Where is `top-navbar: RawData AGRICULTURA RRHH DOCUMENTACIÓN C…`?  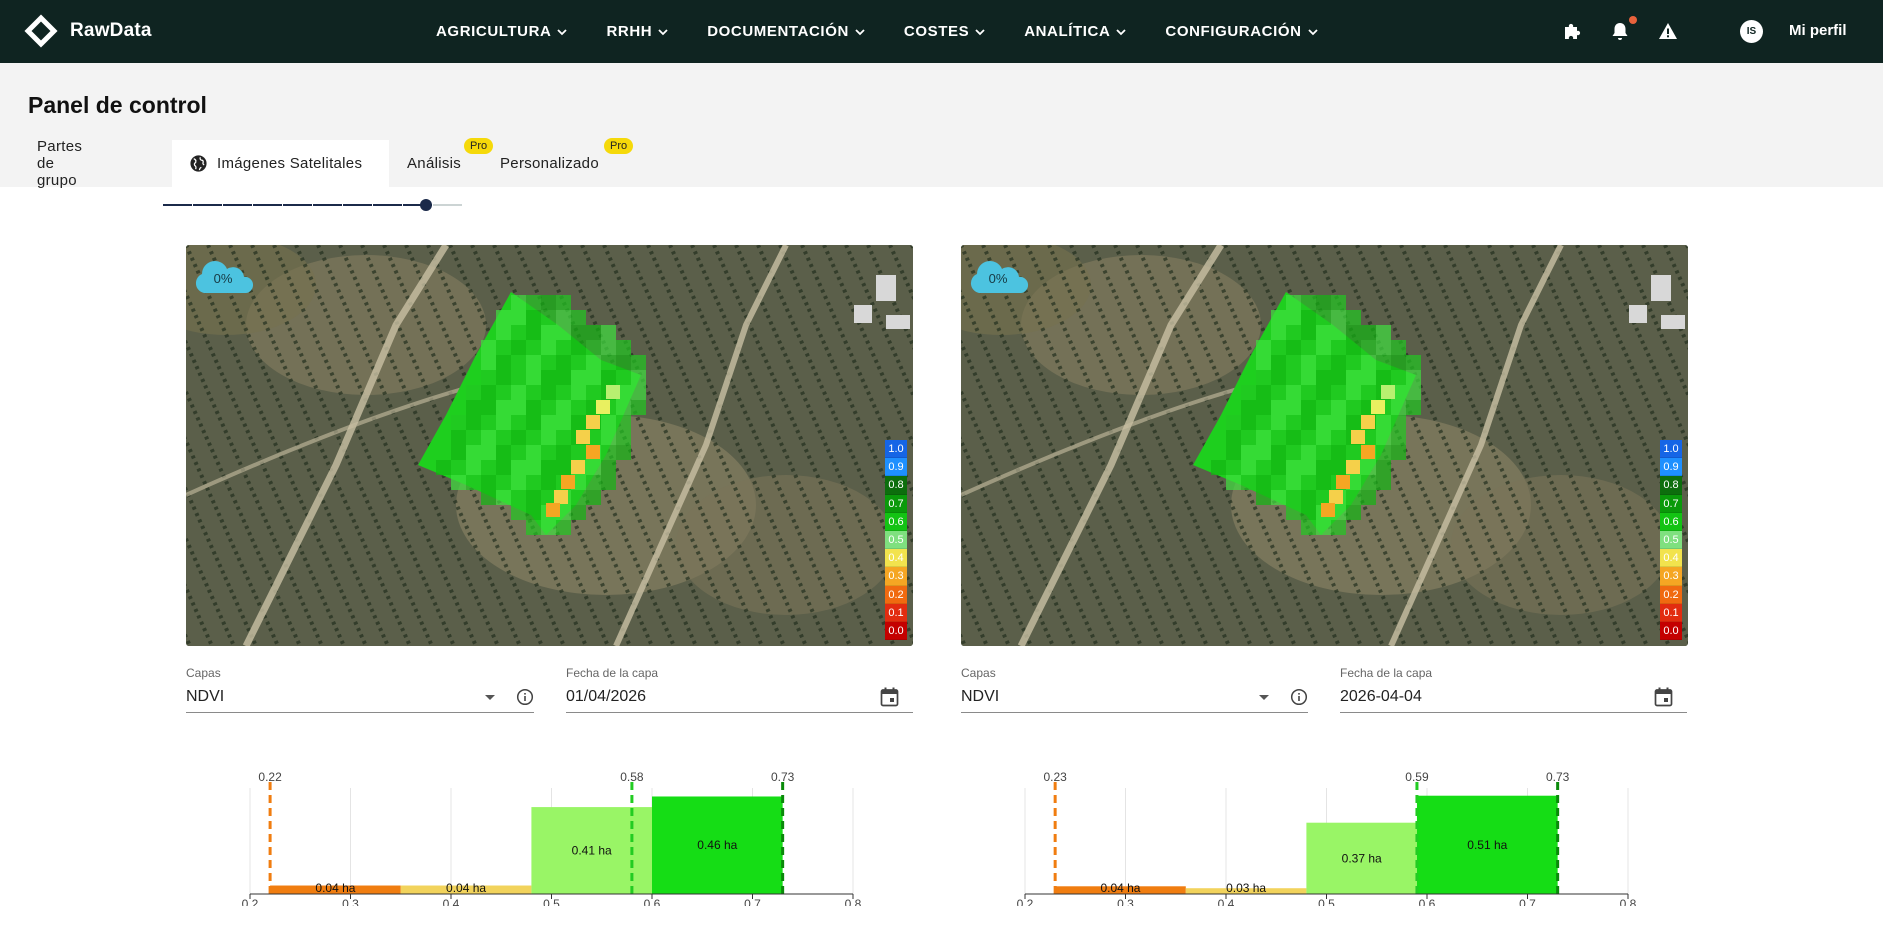 top-navbar: RawData AGRICULTURA RRHH DOCUMENTACIÓN C… is located at coordinates (941, 31).